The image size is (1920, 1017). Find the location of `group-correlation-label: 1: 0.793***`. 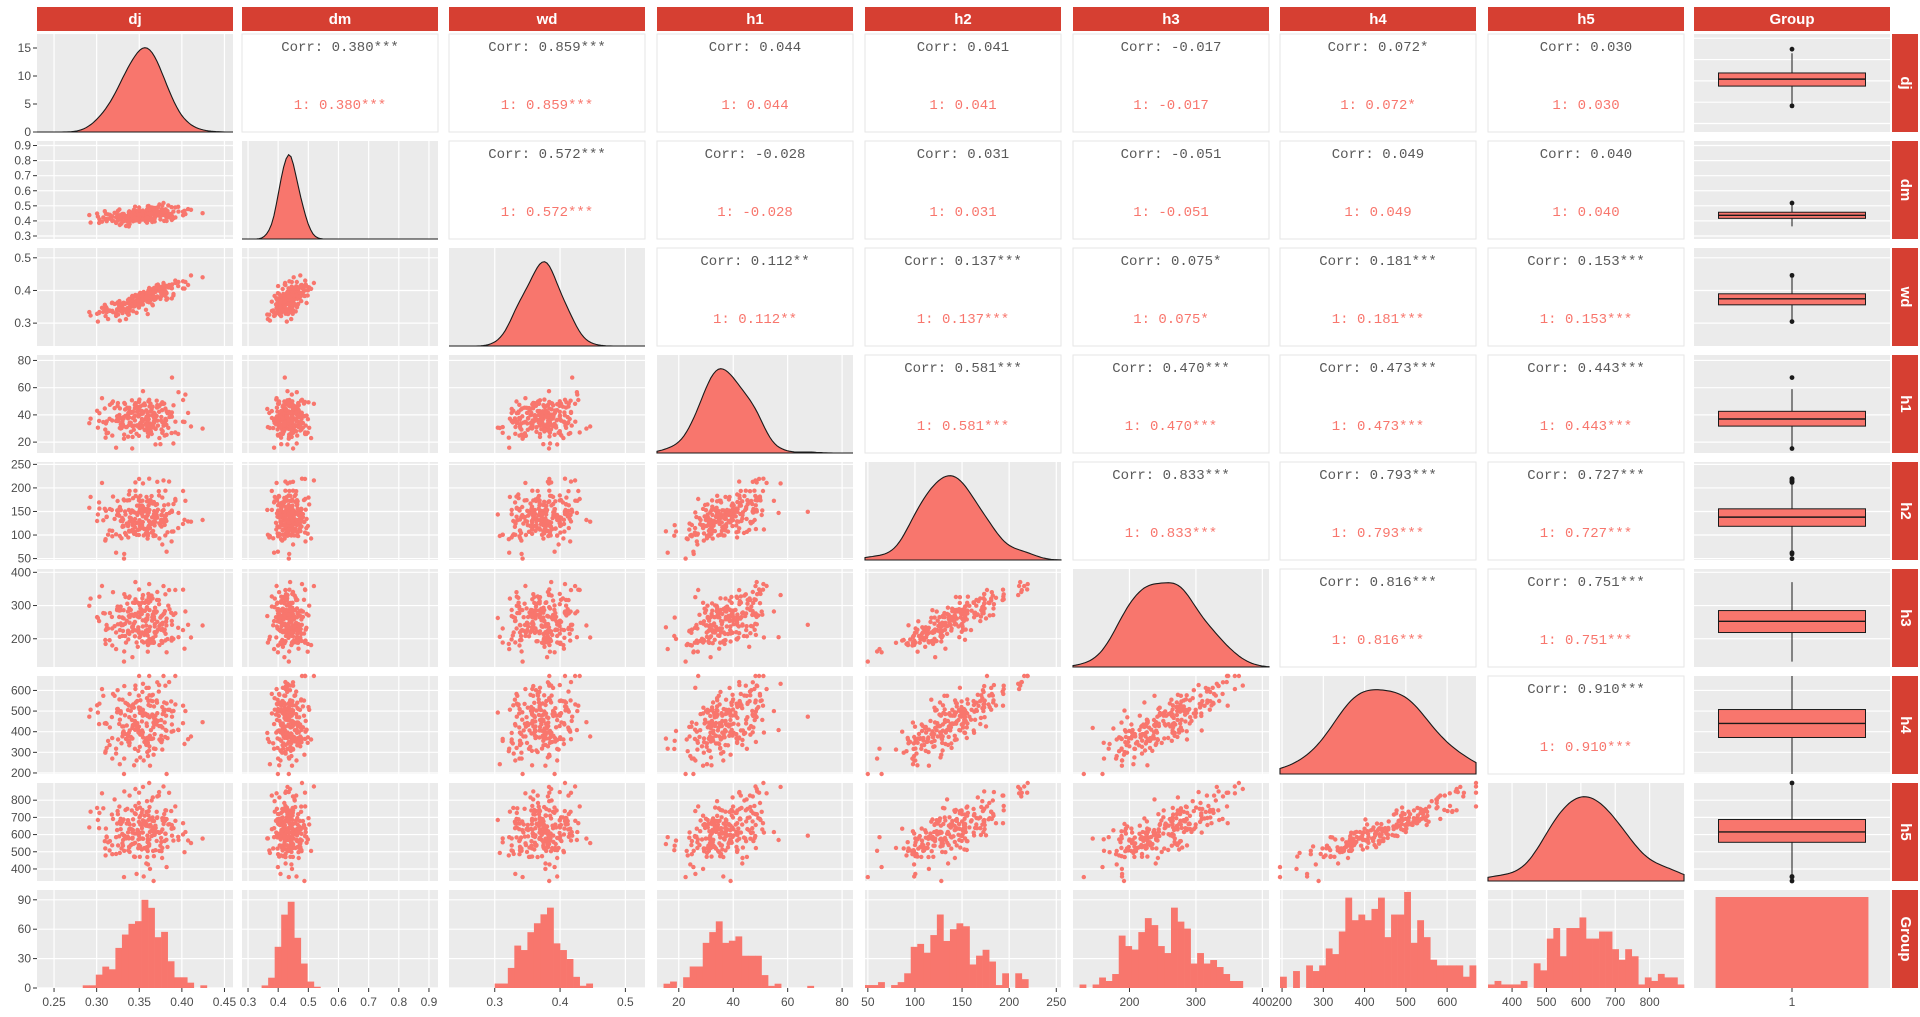

group-correlation-label: 1: 0.793*** is located at coordinates (1378, 534).